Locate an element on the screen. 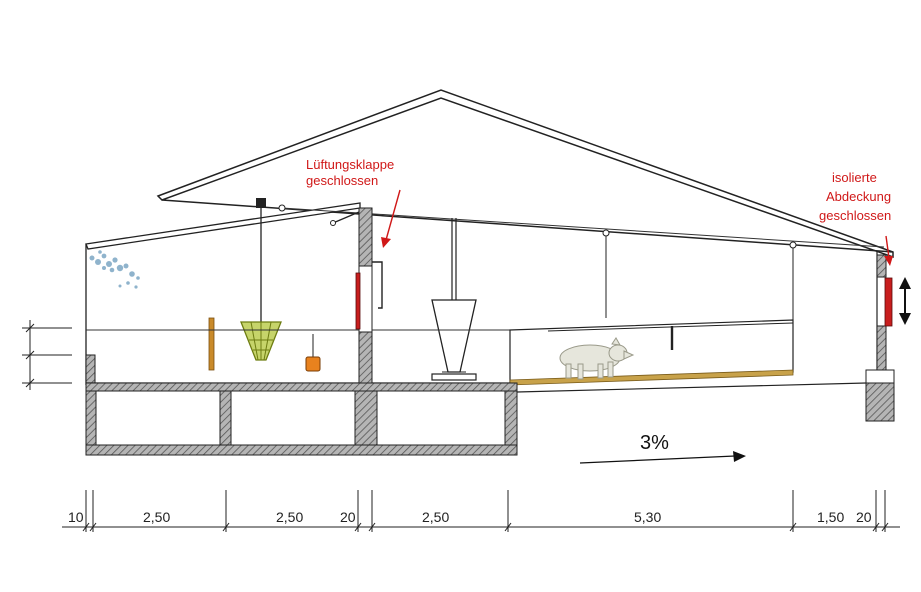  dim-label-5: 2,50 is located at coordinates (435, 517).